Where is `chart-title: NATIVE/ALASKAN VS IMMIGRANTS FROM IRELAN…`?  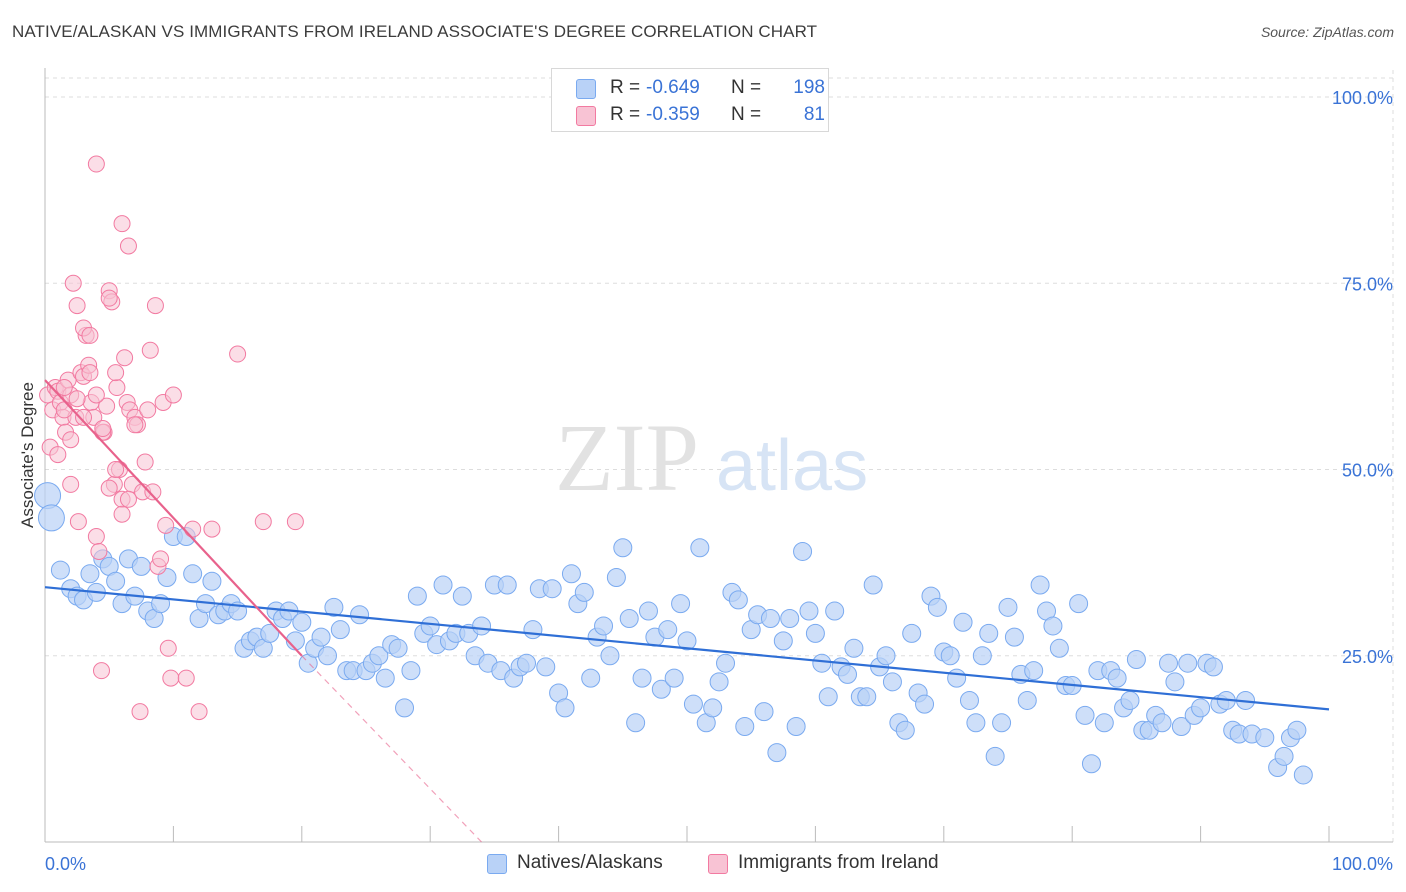
chart-title: NATIVE/ALASKAN VS IMMIGRANTS FROM IRELAN… is located at coordinates (415, 31).